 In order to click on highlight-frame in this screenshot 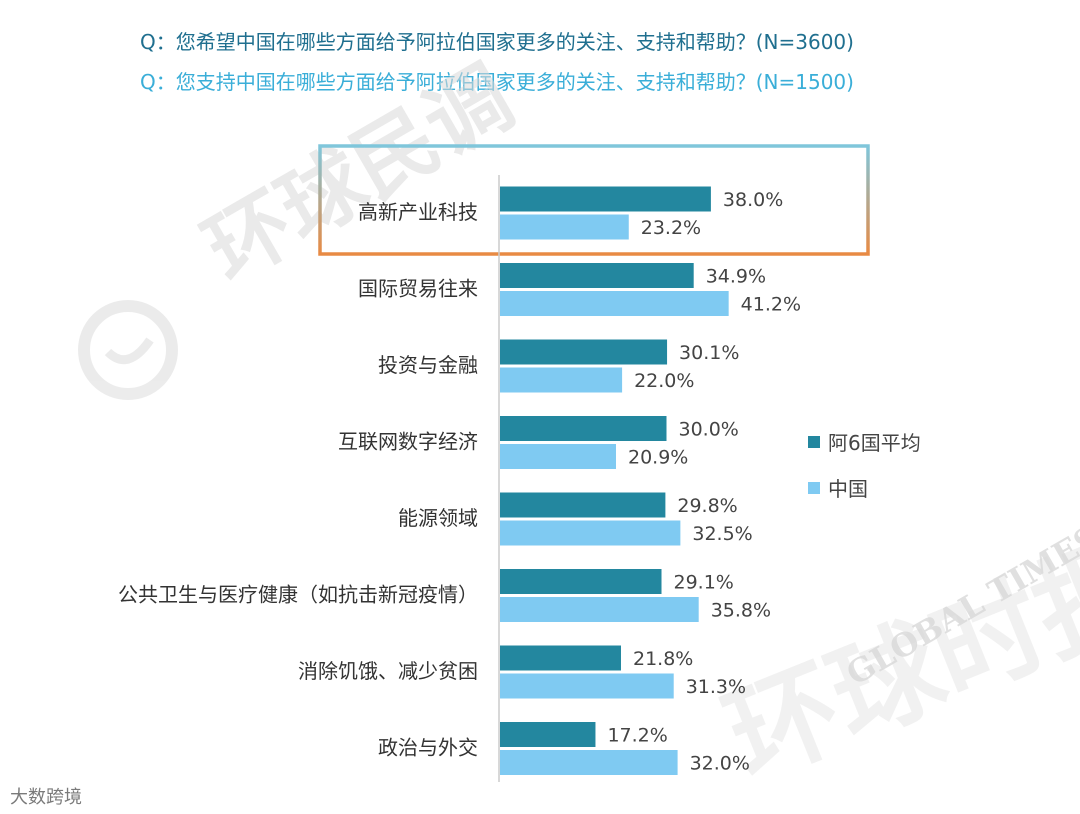, I will do `click(594, 200)`.